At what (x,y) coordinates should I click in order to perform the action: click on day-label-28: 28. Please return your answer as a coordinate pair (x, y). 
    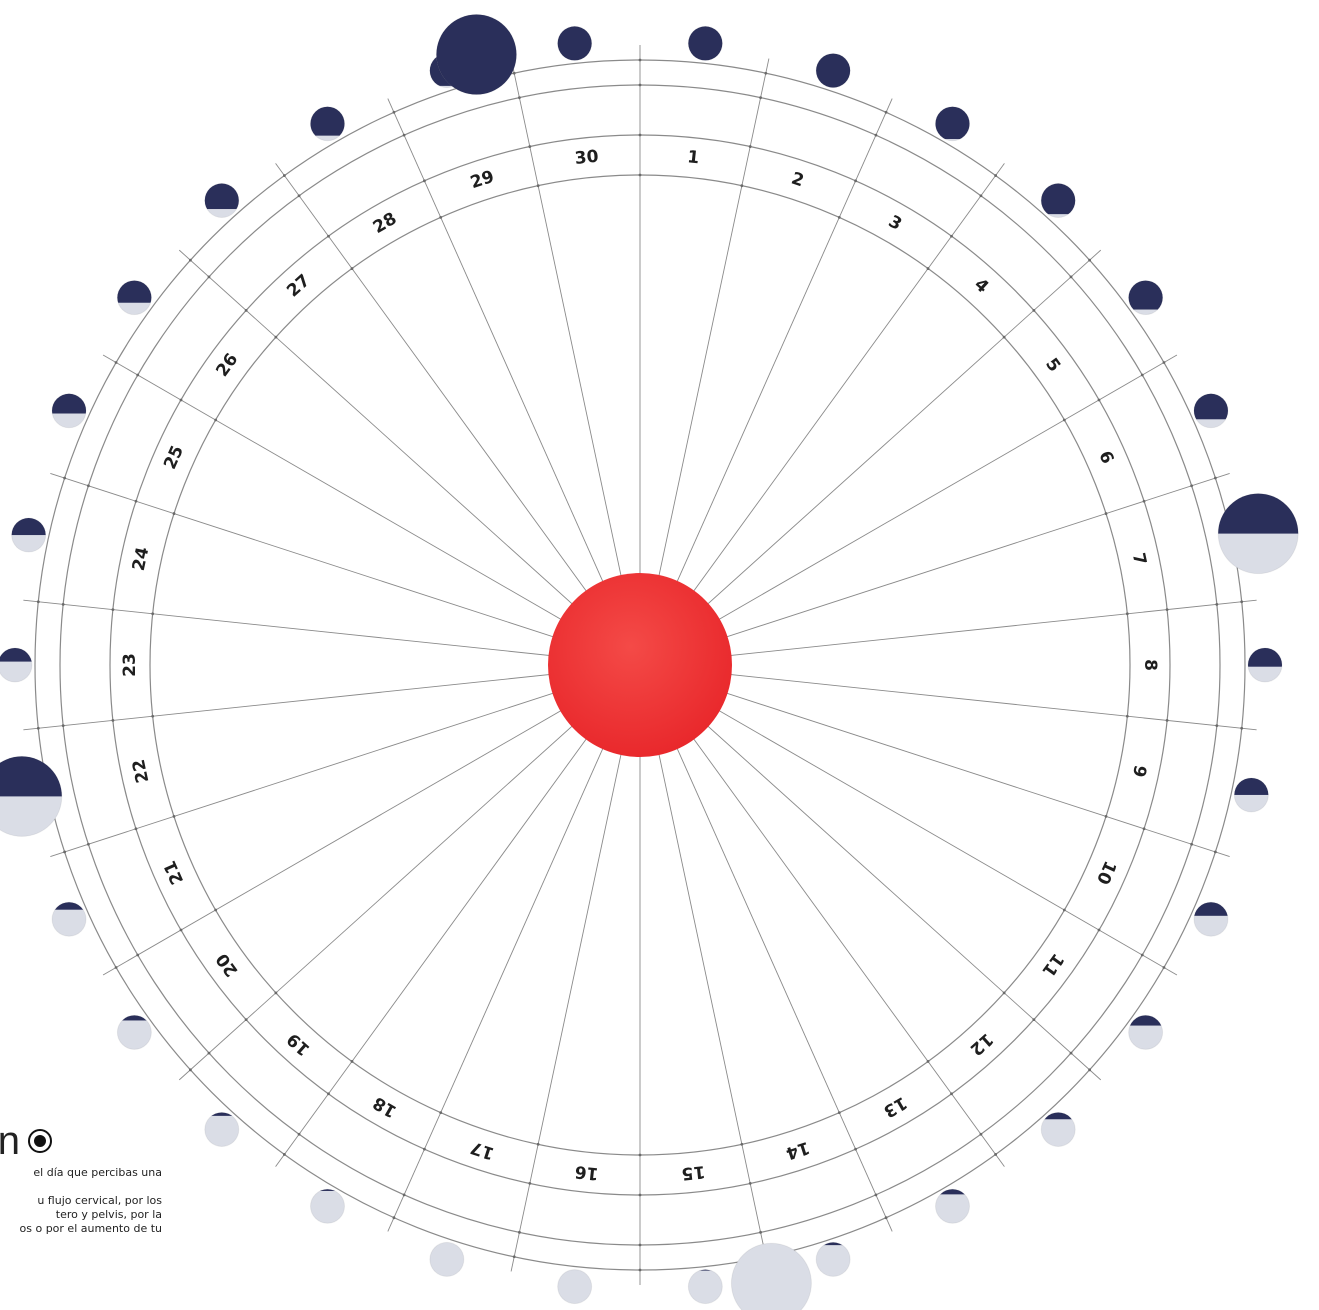
    Looking at the image, I should click on (385, 223).